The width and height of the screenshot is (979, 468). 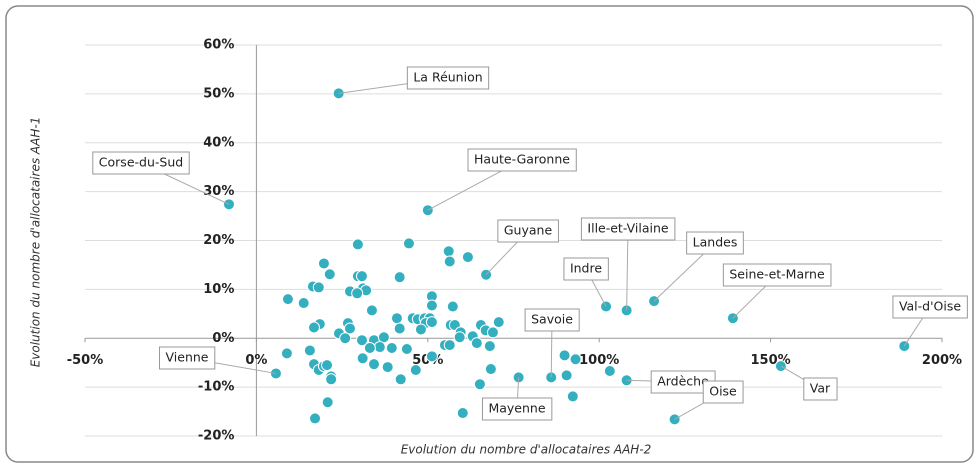 I want to click on y-axis-title: Evolution du nombre d'allocataires AAH-1, so click(x=36, y=242).